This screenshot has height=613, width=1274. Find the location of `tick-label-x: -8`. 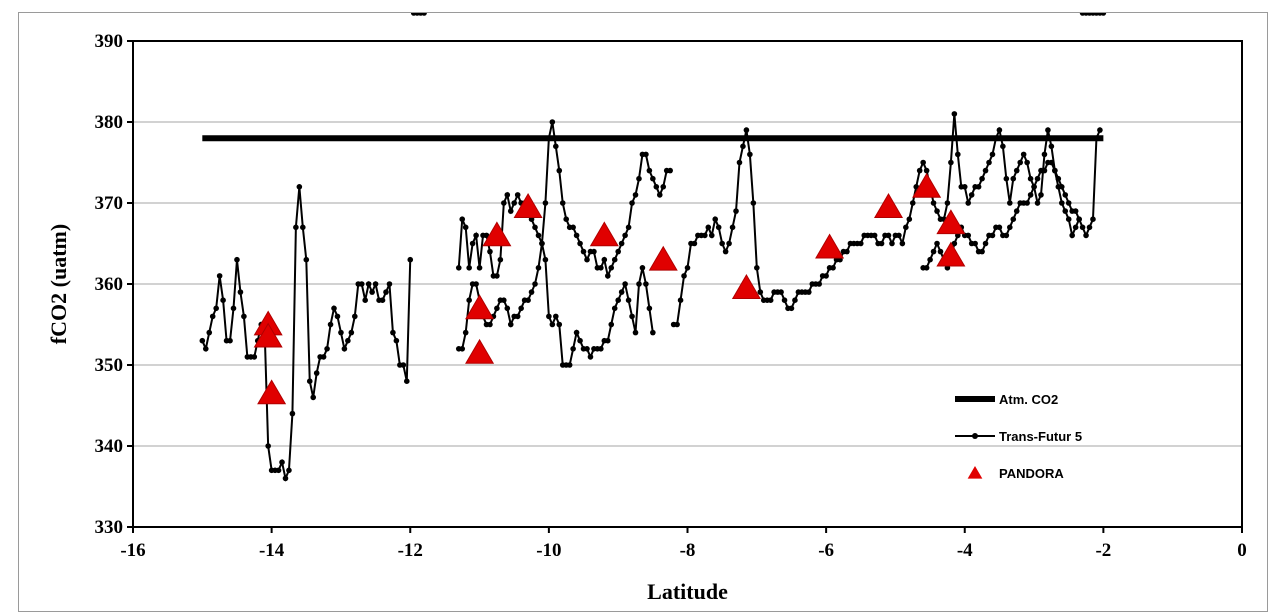

tick-label-x: -8 is located at coordinates (688, 550).